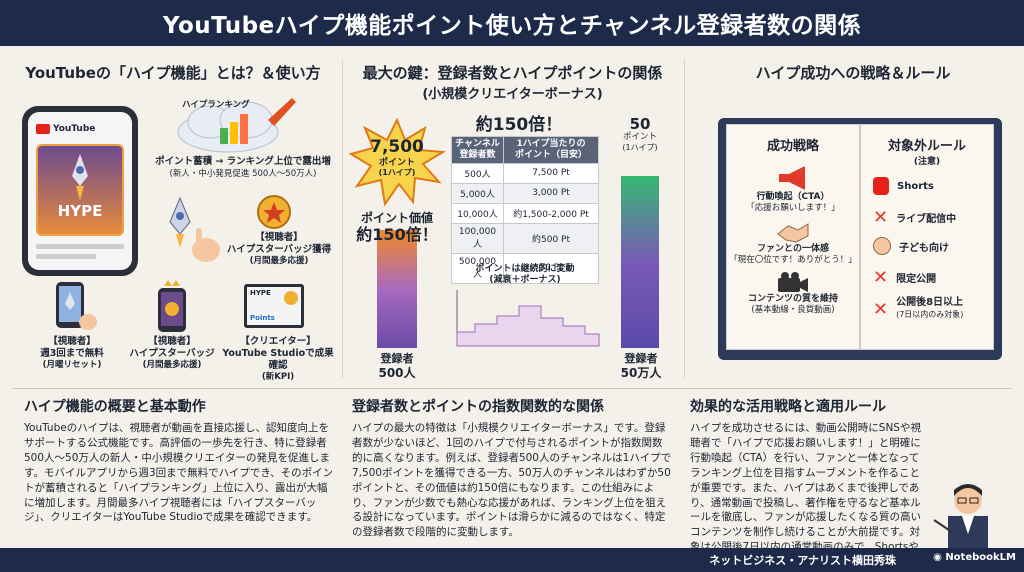 The width and height of the screenshot is (1024, 572). What do you see at coordinates (80, 177) in the screenshot?
I see `rocket-icon` at bounding box center [80, 177].